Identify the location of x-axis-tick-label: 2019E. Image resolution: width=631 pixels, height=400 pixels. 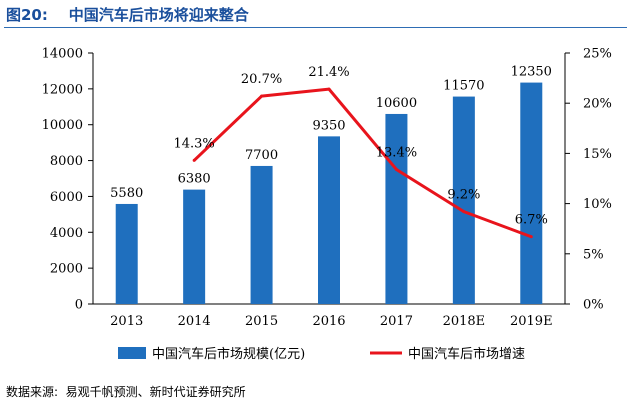
(531, 321).